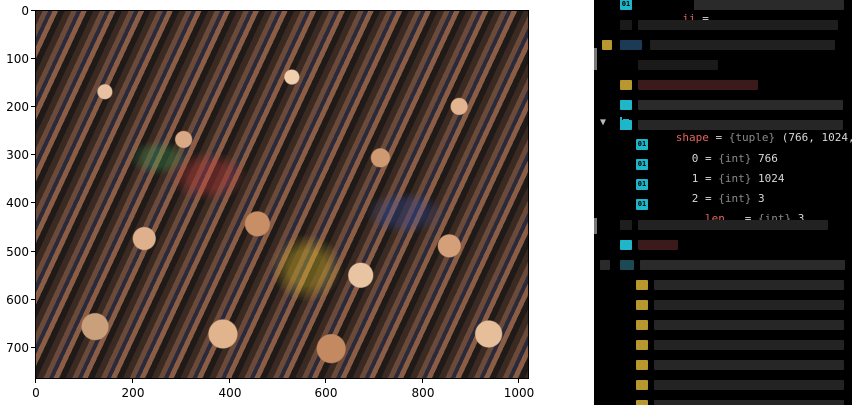  Describe the element at coordinates (695, 198) in the screenshot. I see `variable-name: 2` at that location.